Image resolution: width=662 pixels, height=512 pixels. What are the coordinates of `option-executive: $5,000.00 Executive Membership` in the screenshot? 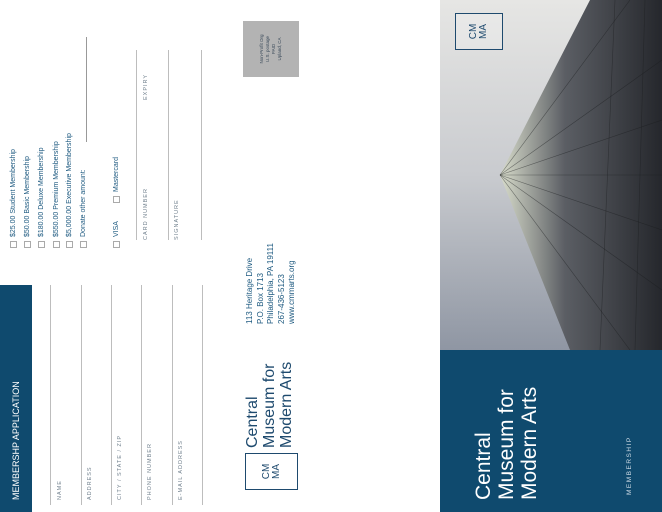 It's located at (70, 190).